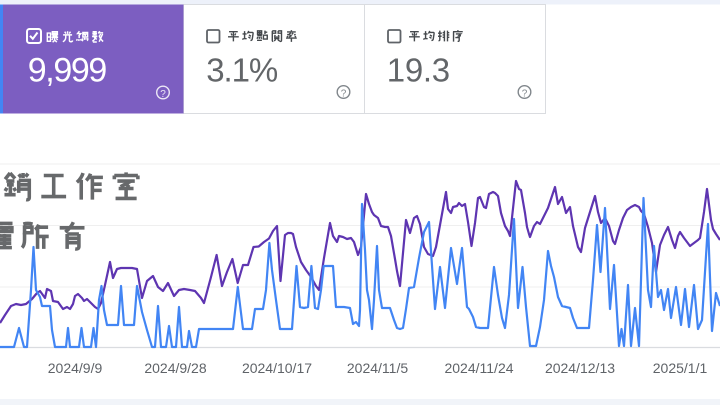 The width and height of the screenshot is (720, 405). I want to click on svg-text: 2024/12/13, so click(580, 368).